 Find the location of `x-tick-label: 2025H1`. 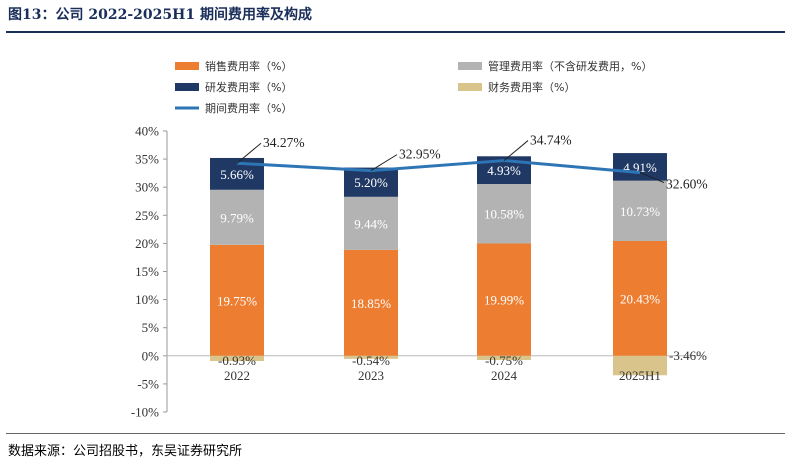

x-tick-label: 2025H1 is located at coordinates (640, 375).